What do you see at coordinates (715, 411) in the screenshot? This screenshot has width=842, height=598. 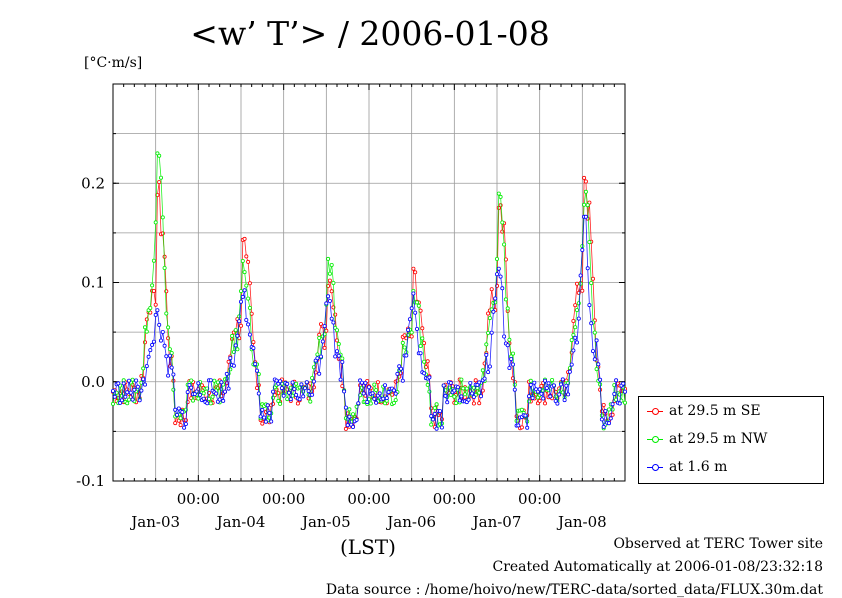 I see `legend-label: at 29.5 m SE` at bounding box center [715, 411].